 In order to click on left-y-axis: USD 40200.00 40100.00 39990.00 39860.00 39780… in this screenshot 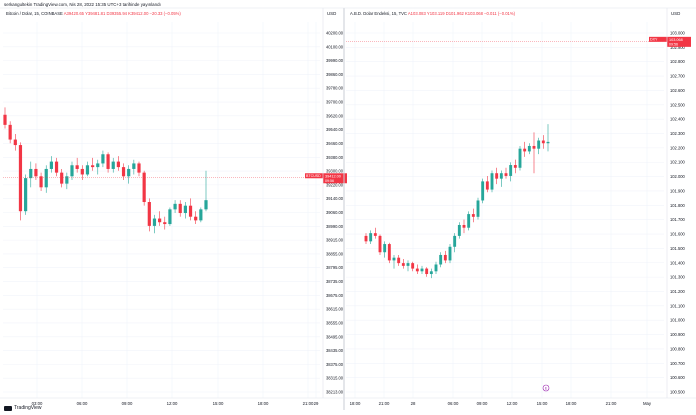, I will do `click(335, 203)`.